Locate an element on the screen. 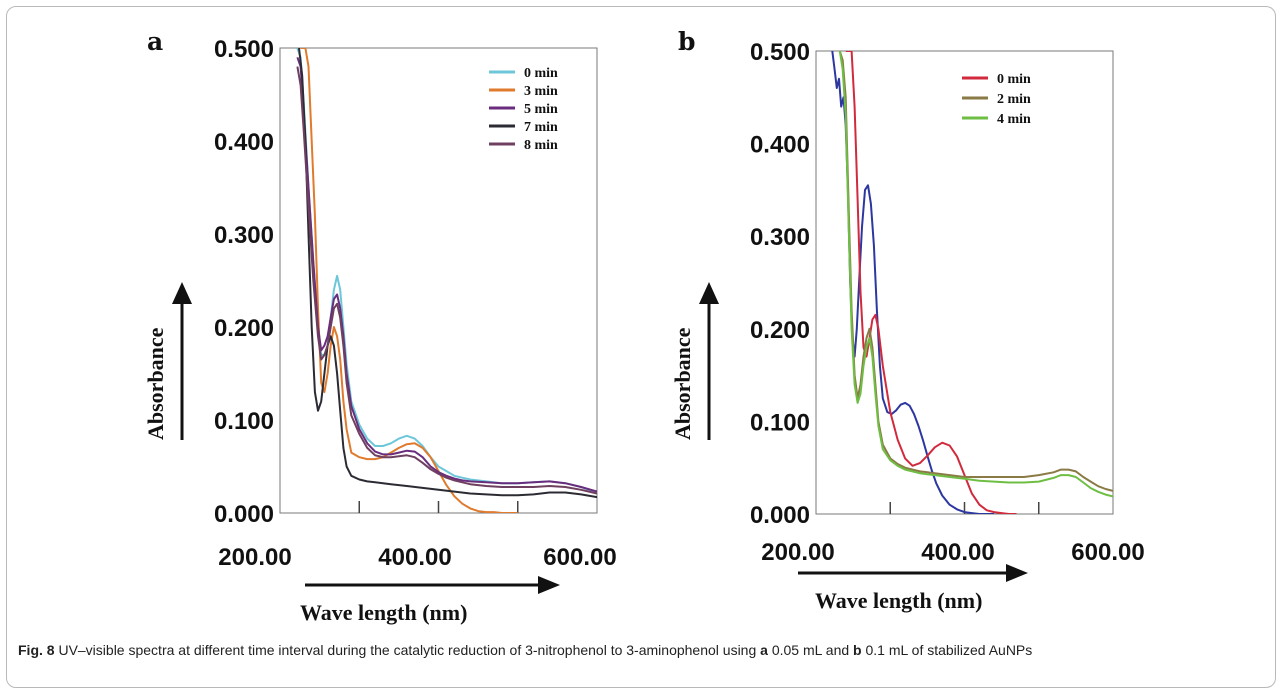 The width and height of the screenshot is (1285, 695). caption-label: Fig. 8 is located at coordinates (36, 650).